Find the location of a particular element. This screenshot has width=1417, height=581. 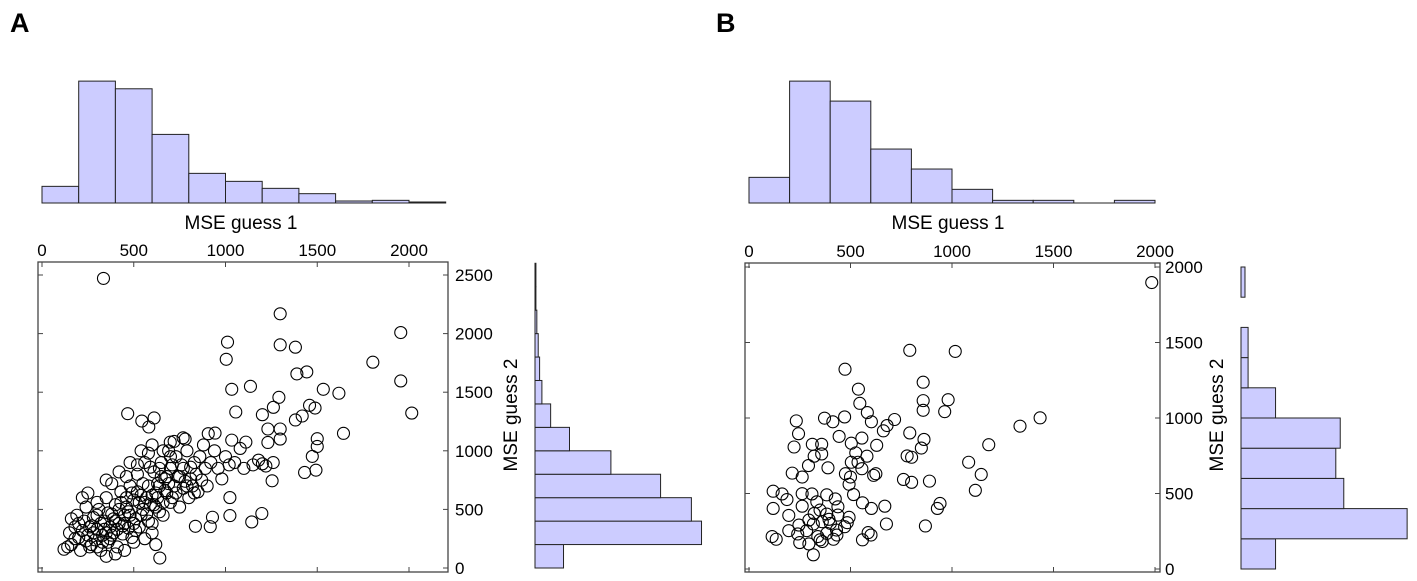

y-tick-label: 1500 is located at coordinates (1184, 343).